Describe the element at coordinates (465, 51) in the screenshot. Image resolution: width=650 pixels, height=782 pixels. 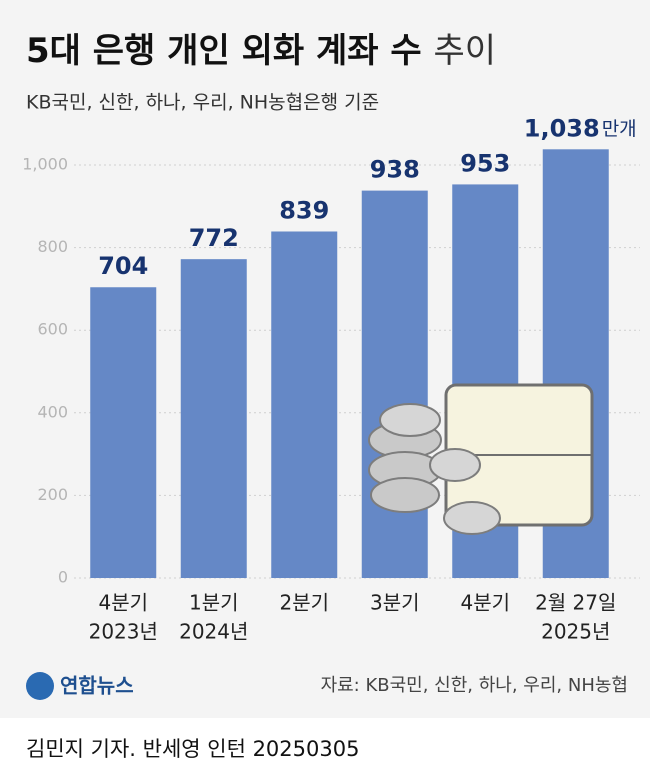
I see `title-suffix: 추이` at that location.